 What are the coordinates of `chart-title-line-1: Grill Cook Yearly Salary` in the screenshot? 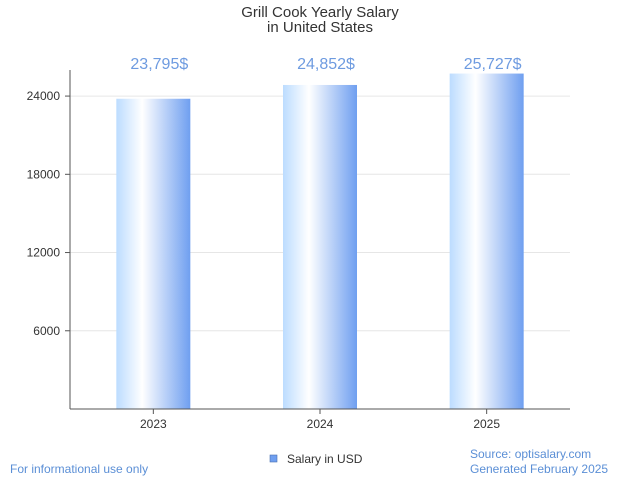 It's located at (320, 12).